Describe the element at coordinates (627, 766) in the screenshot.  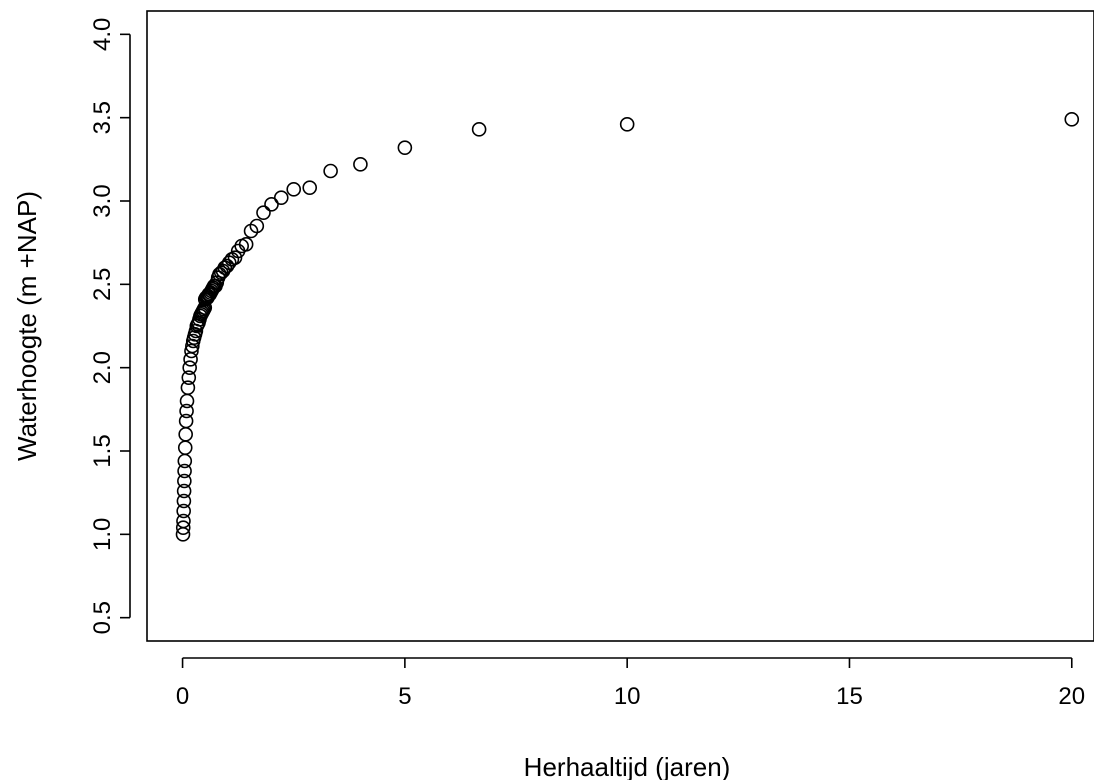
I see `x-axis-title: Herhaaltijd (jaren)` at that location.